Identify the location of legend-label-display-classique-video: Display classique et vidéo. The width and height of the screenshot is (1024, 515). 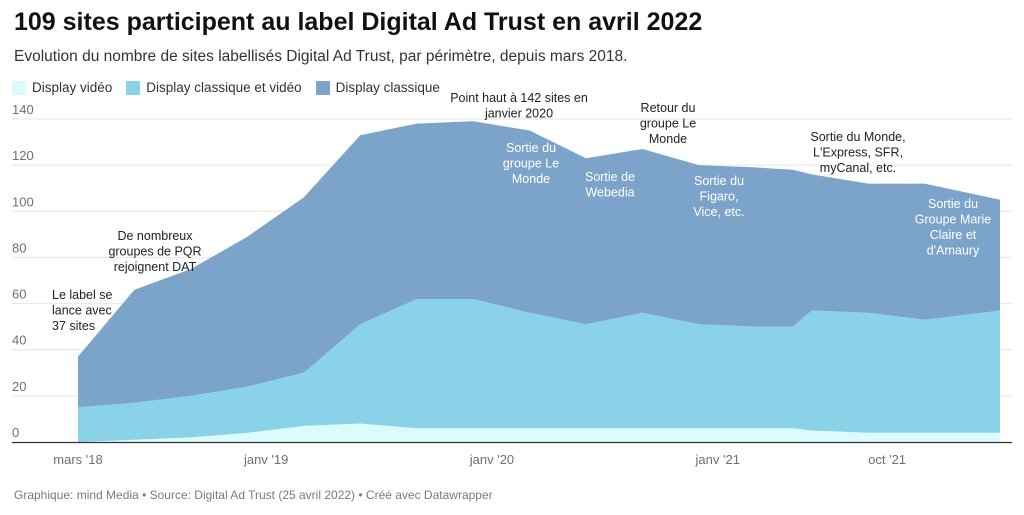
(224, 87).